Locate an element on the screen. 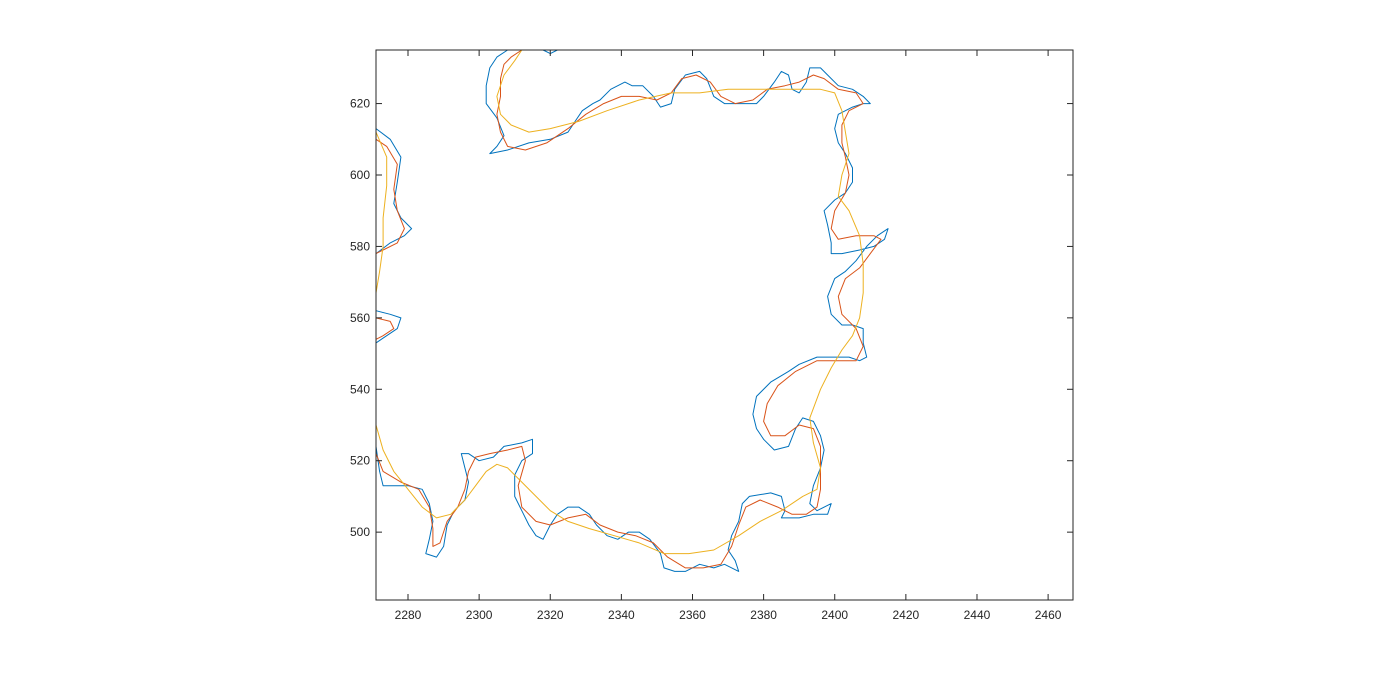 This screenshot has width=1400, height=675. y-tick-label: 500 is located at coordinates (360, 532).